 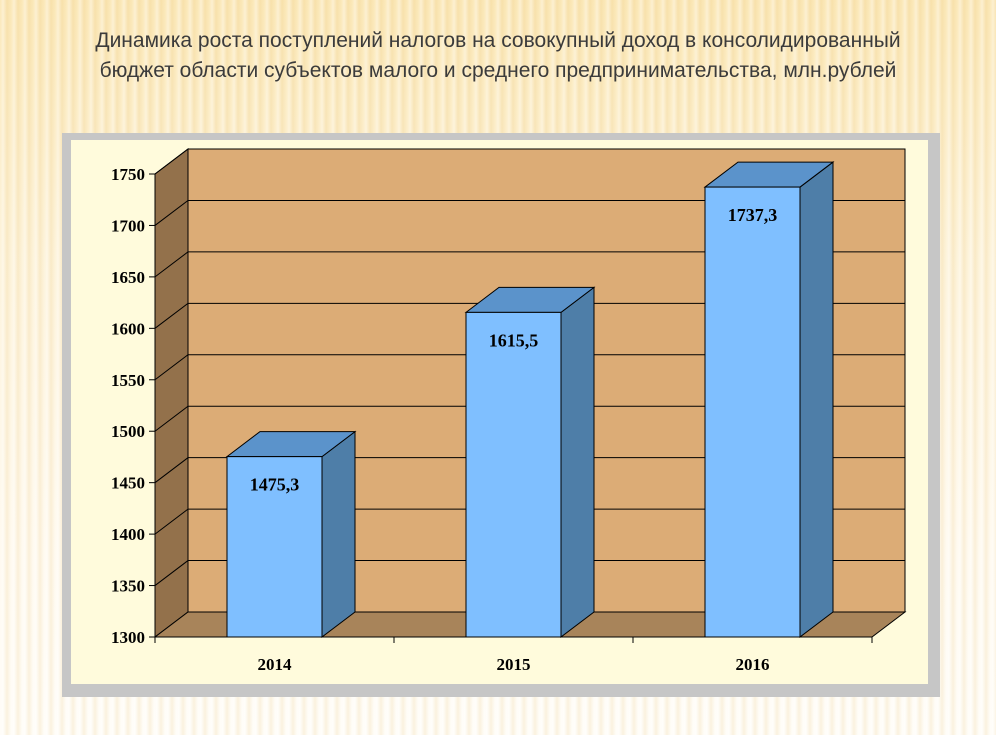 I want to click on y-tick-label: 1450, so click(x=128, y=483).